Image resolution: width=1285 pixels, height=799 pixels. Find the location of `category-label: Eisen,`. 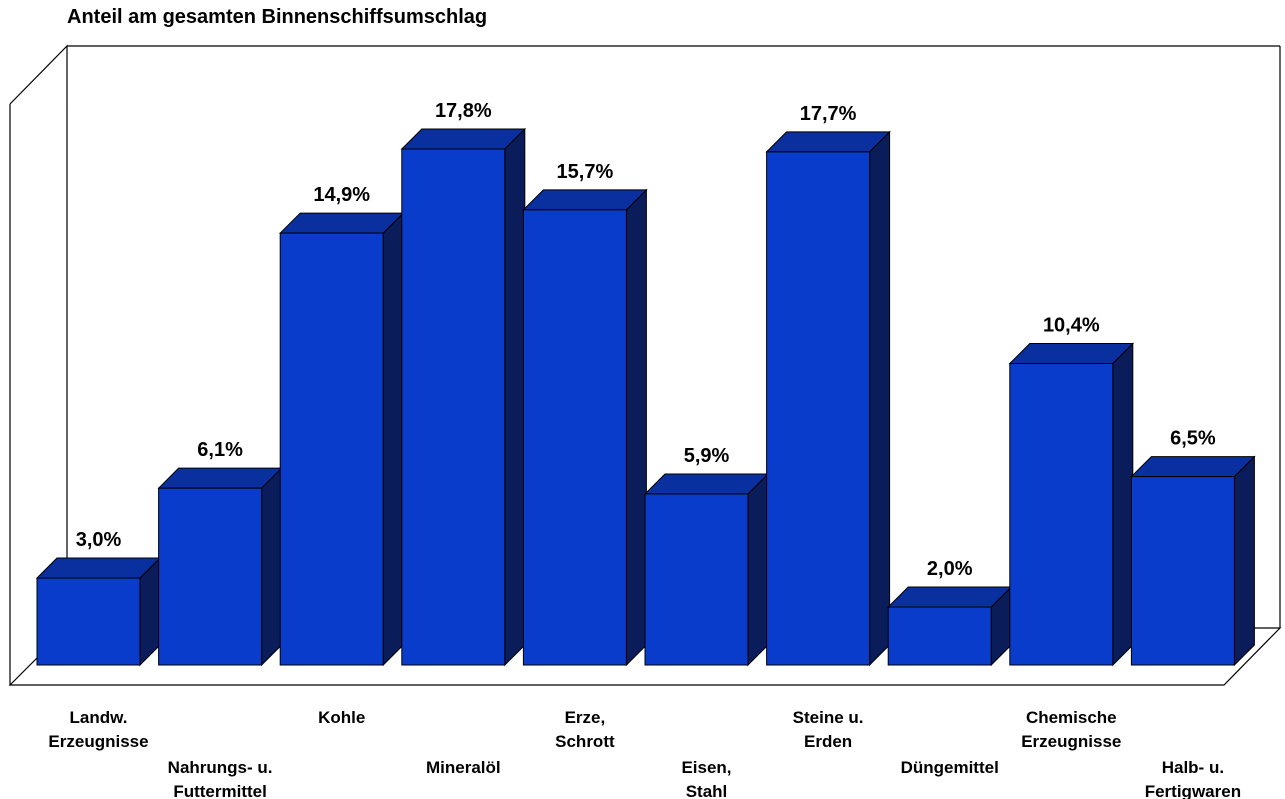

category-label: Eisen, is located at coordinates (706, 767).